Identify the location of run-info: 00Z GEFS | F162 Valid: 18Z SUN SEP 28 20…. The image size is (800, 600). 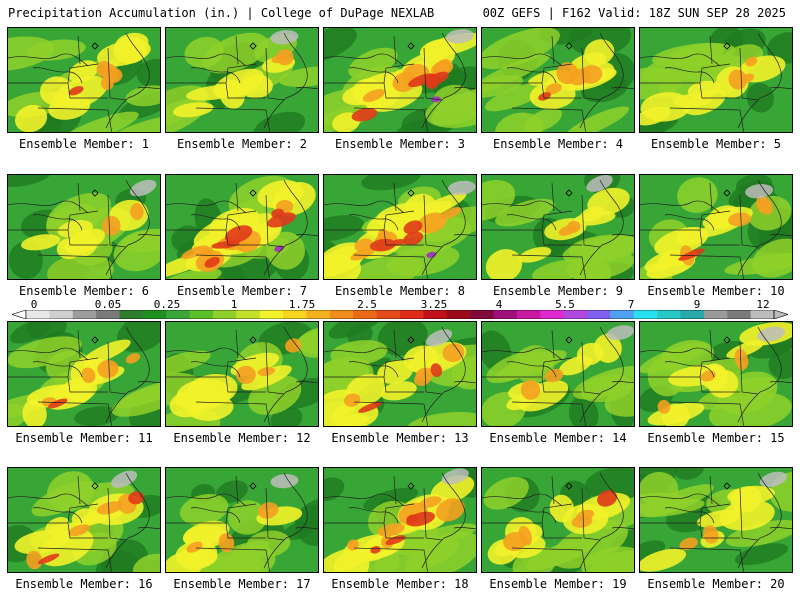
(634, 13).